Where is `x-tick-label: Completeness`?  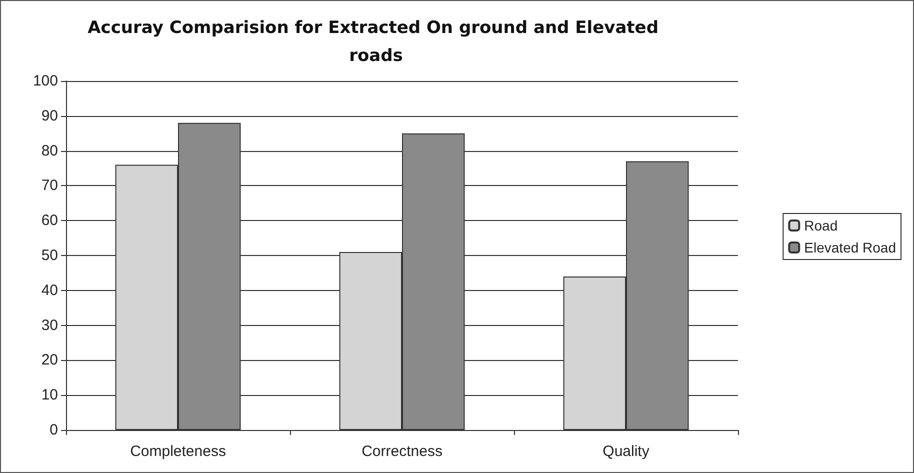
x-tick-label: Completeness is located at coordinates (178, 451).